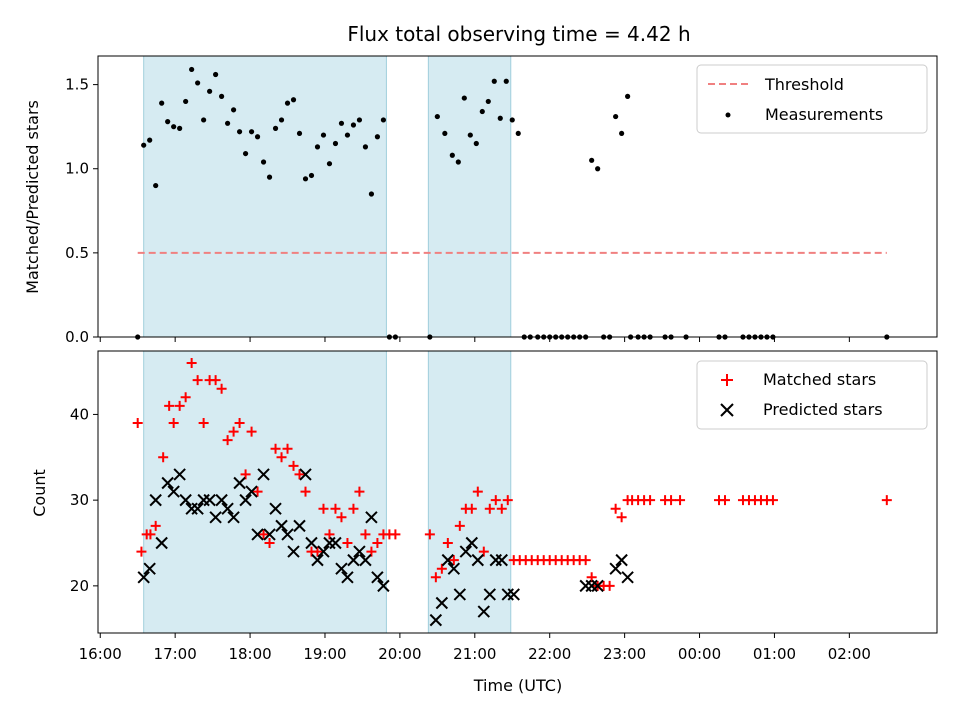 The height and width of the screenshot is (720, 960). I want to click on predicted-star-points, so click(385, 547).